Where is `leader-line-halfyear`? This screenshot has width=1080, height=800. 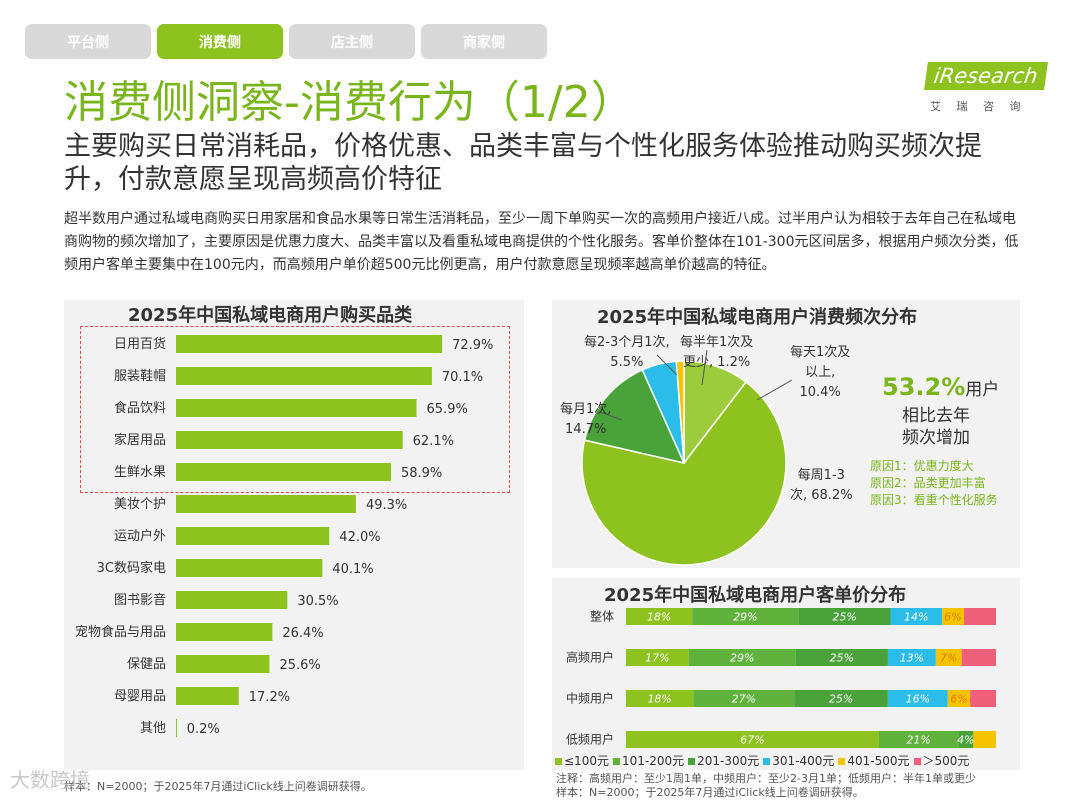 leader-line-halfyear is located at coordinates (704, 367).